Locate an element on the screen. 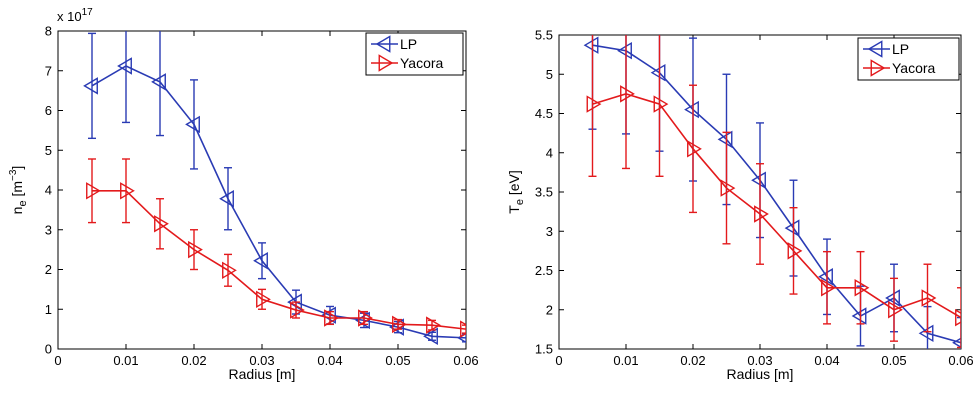 This screenshot has height=401, width=976. legend-label: LP is located at coordinates (408, 44).